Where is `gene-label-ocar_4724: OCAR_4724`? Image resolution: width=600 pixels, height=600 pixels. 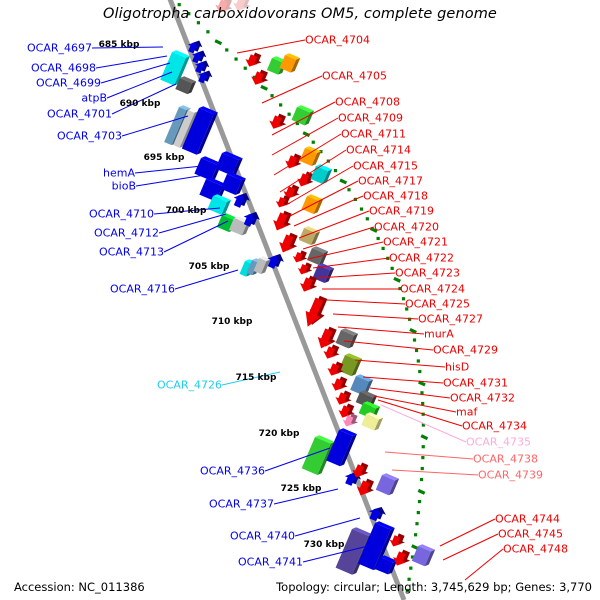 gene-label-ocar_4724: OCAR_4724 is located at coordinates (433, 289).